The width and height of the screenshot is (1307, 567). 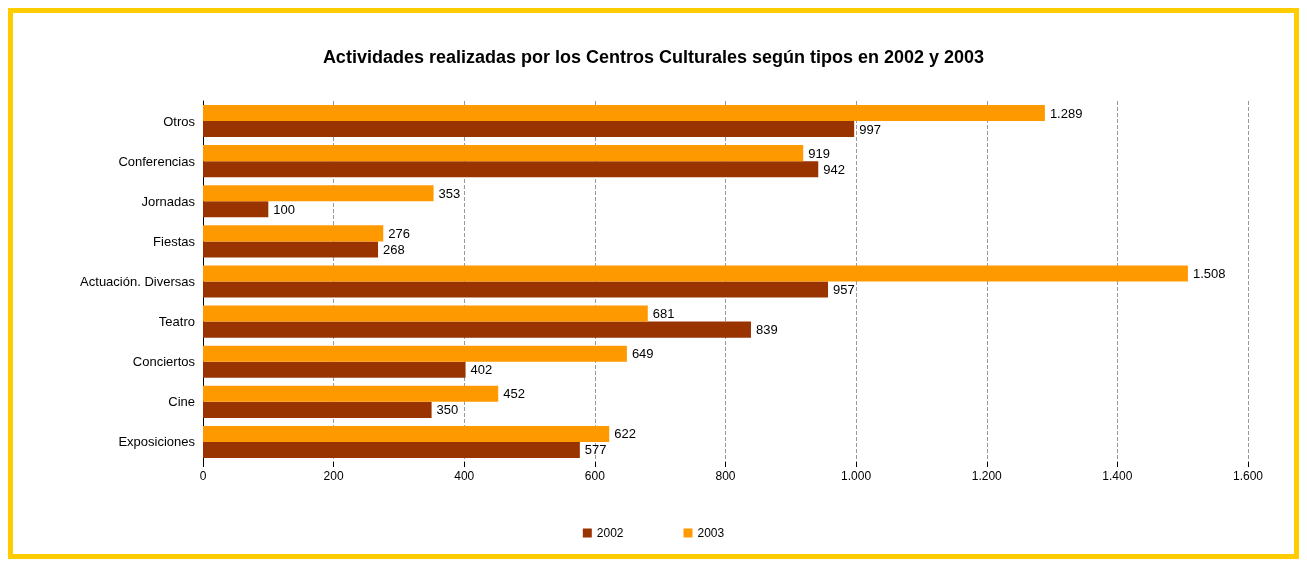 I want to click on data-label: 1.508, so click(x=1209, y=273).